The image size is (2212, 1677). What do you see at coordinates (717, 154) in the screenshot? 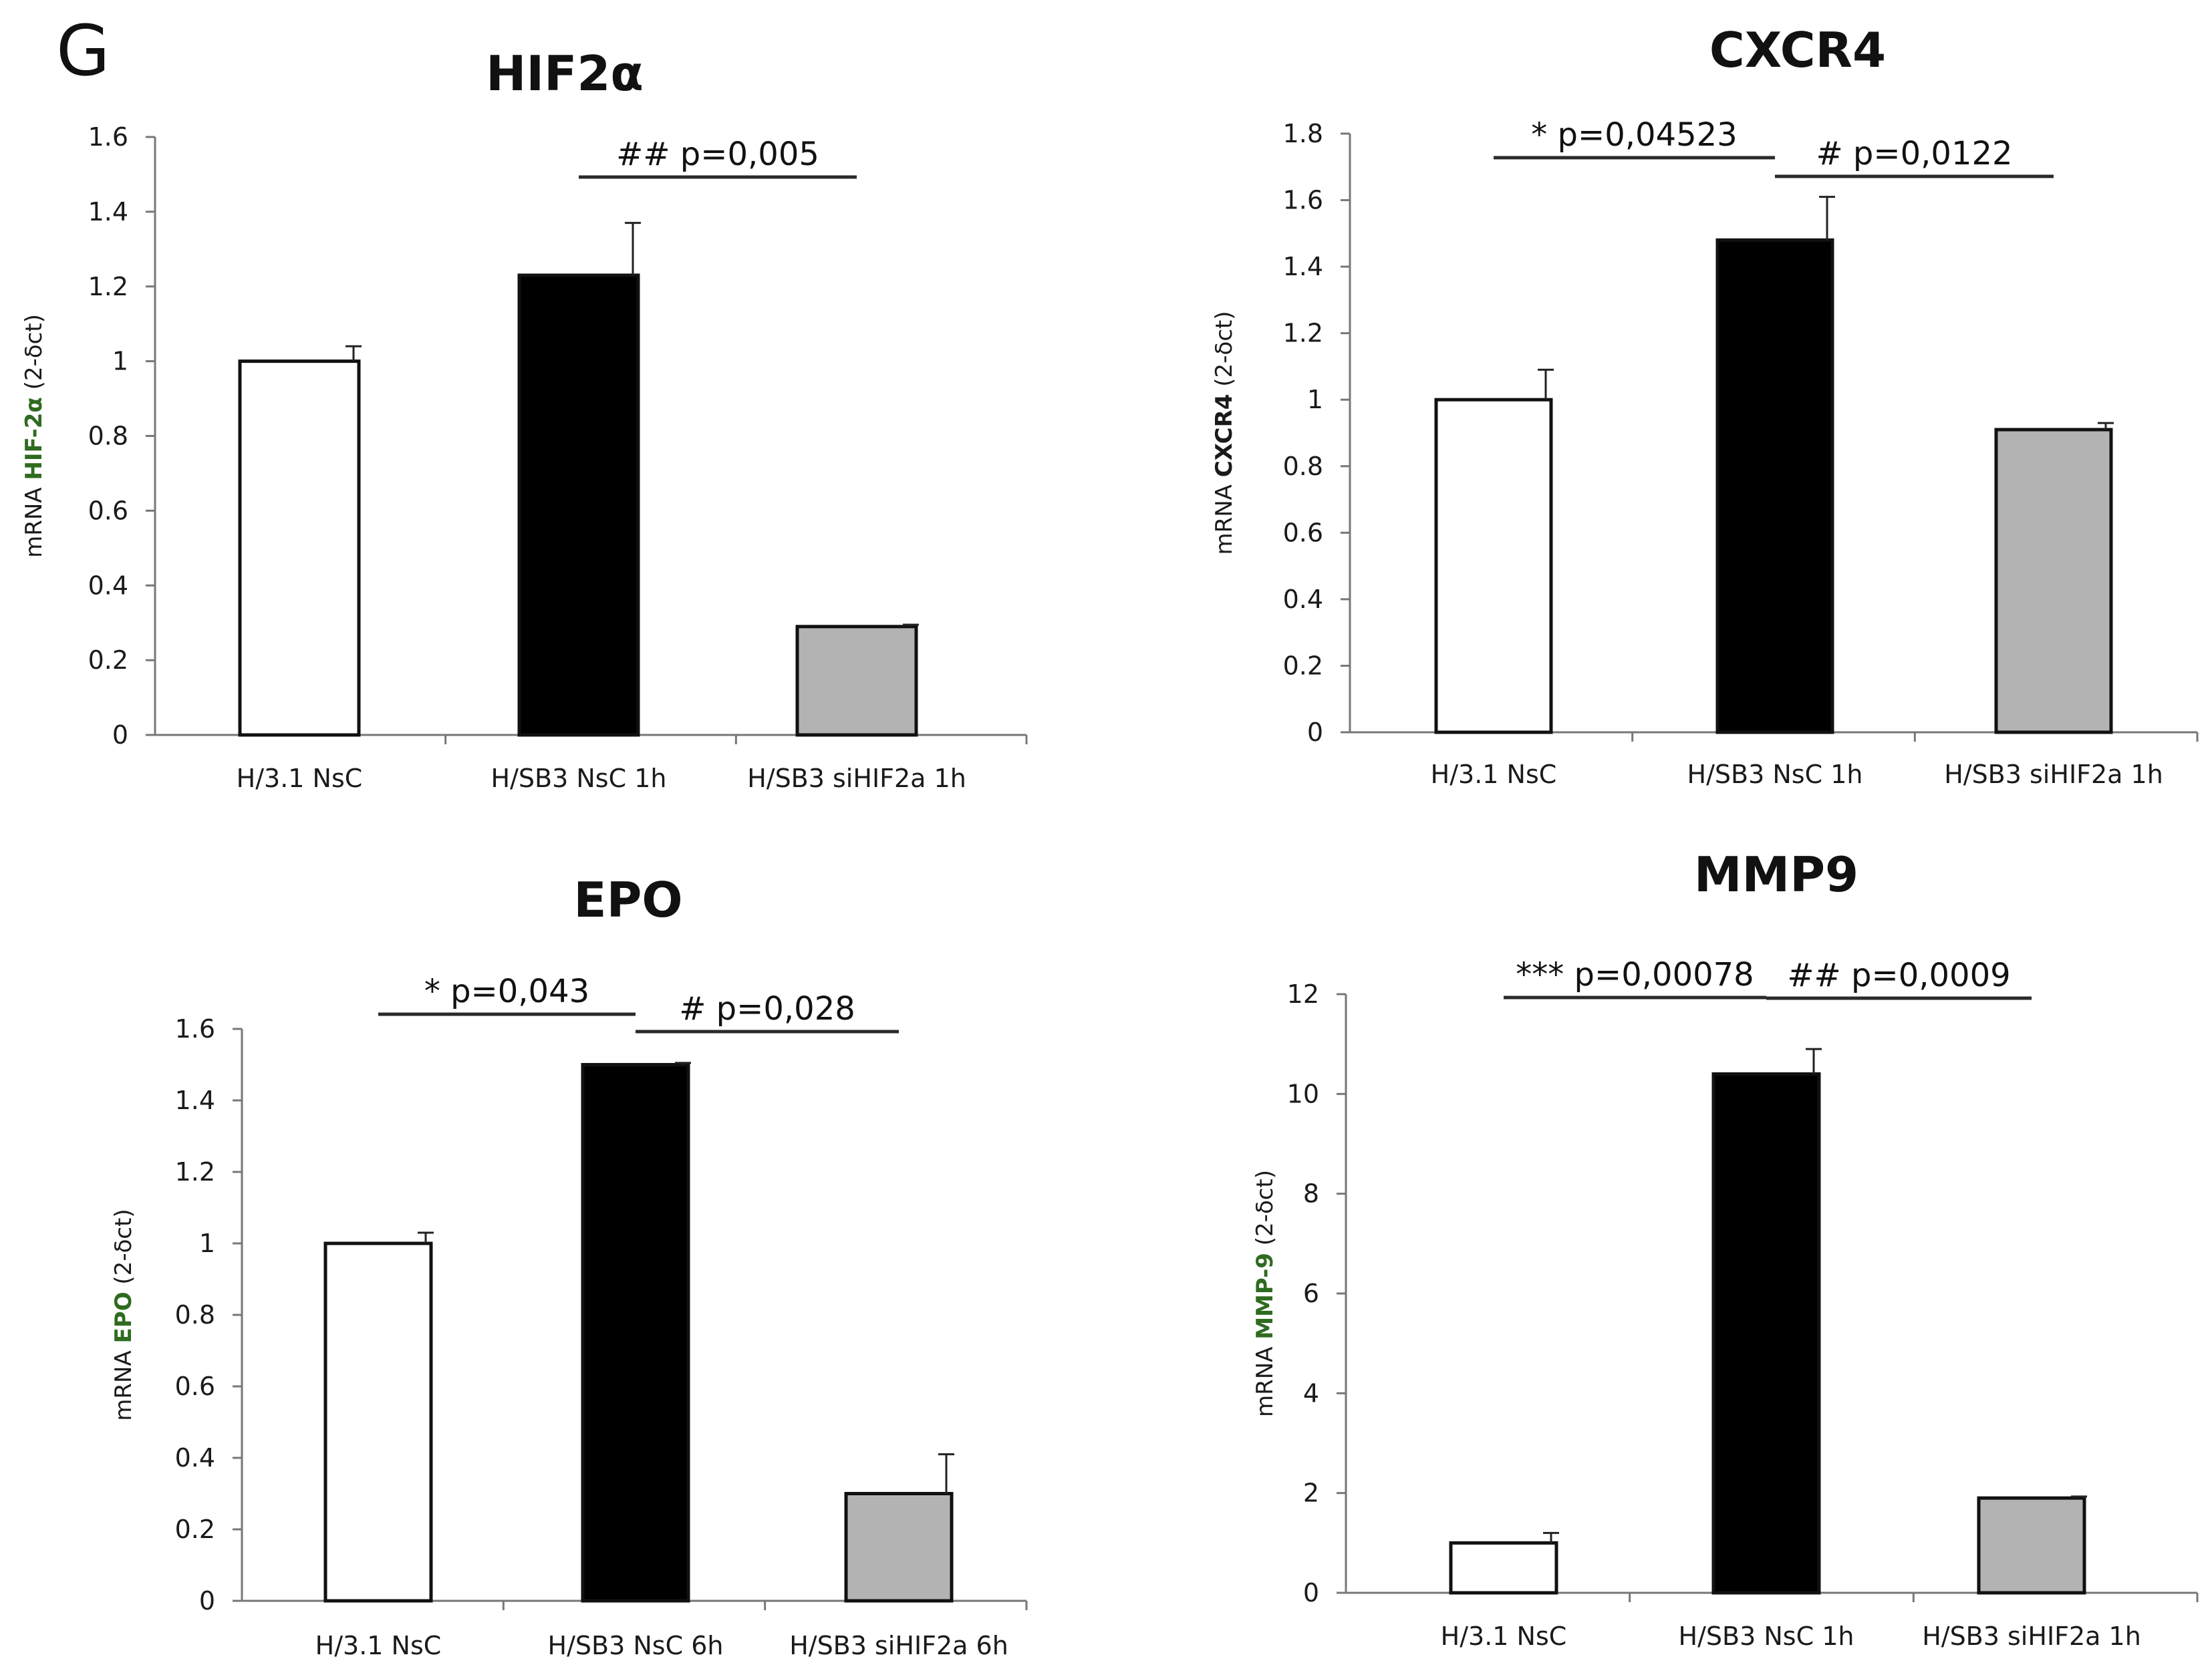
I see `significance-label: ## p=0,005` at bounding box center [717, 154].